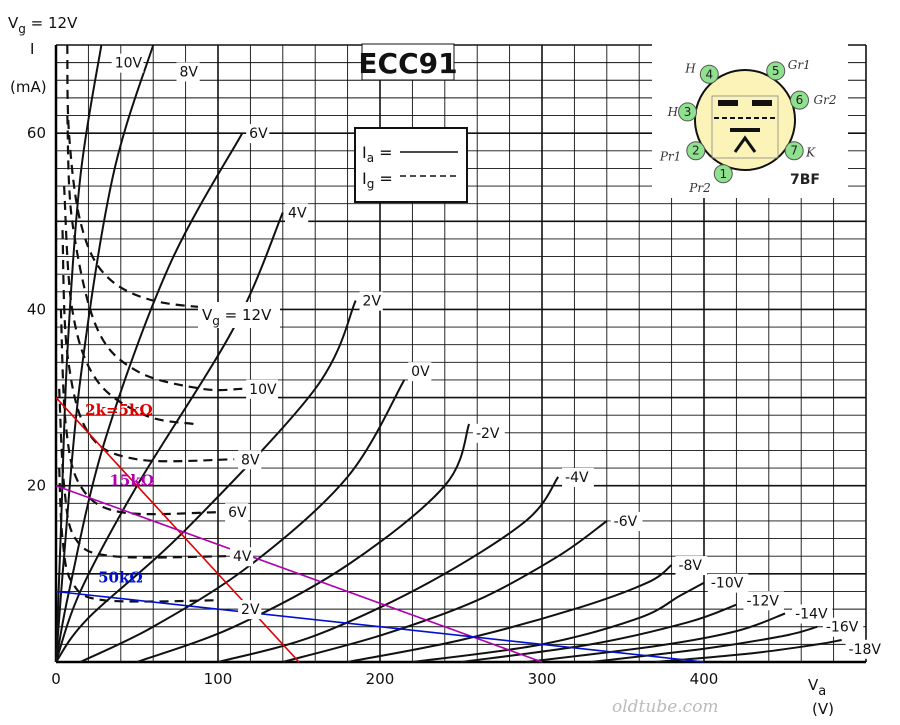 This screenshot has width=900, height=725. Describe the element at coordinates (36, 309) in the screenshot. I see `y-tick-label: 40` at that location.